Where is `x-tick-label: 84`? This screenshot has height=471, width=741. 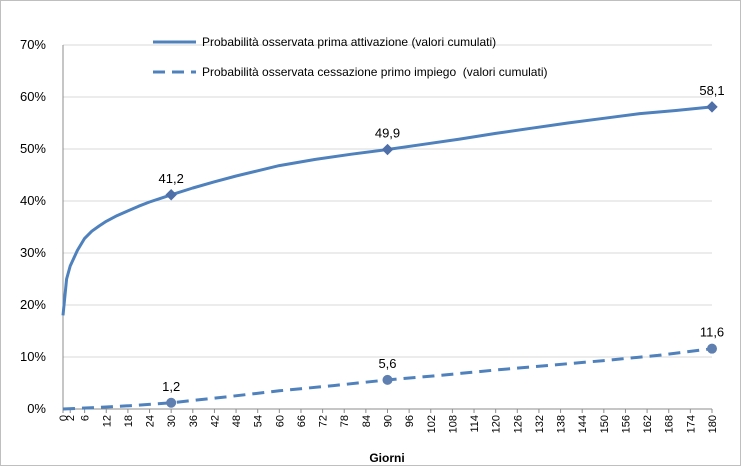
x-tick-label: 84 is located at coordinates (367, 421).